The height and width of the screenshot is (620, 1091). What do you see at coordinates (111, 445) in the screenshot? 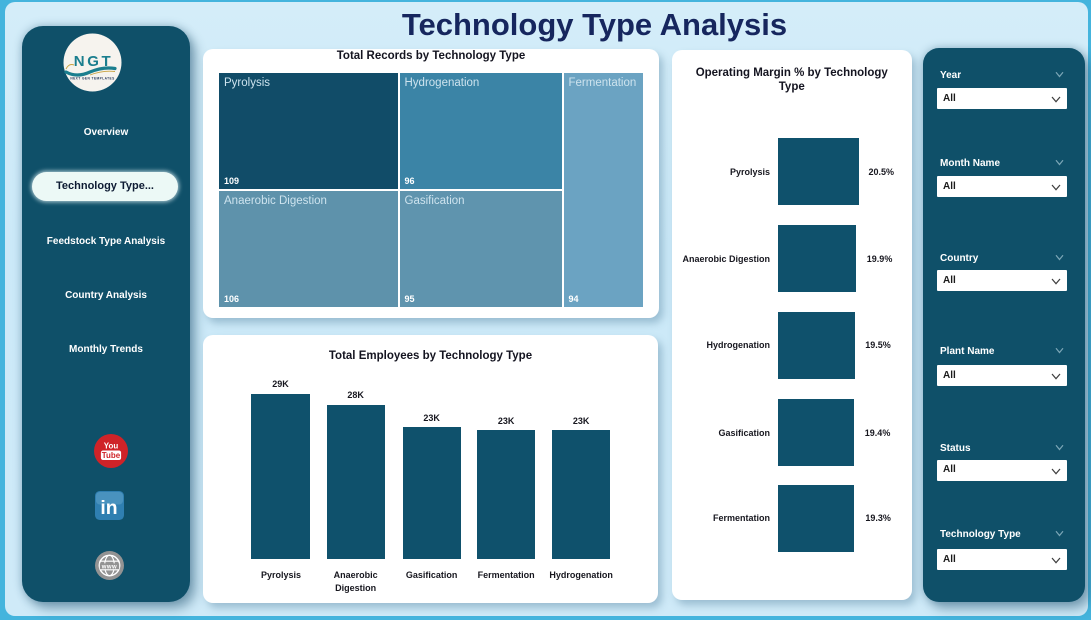
I see `svg-text: You` at bounding box center [111, 445].